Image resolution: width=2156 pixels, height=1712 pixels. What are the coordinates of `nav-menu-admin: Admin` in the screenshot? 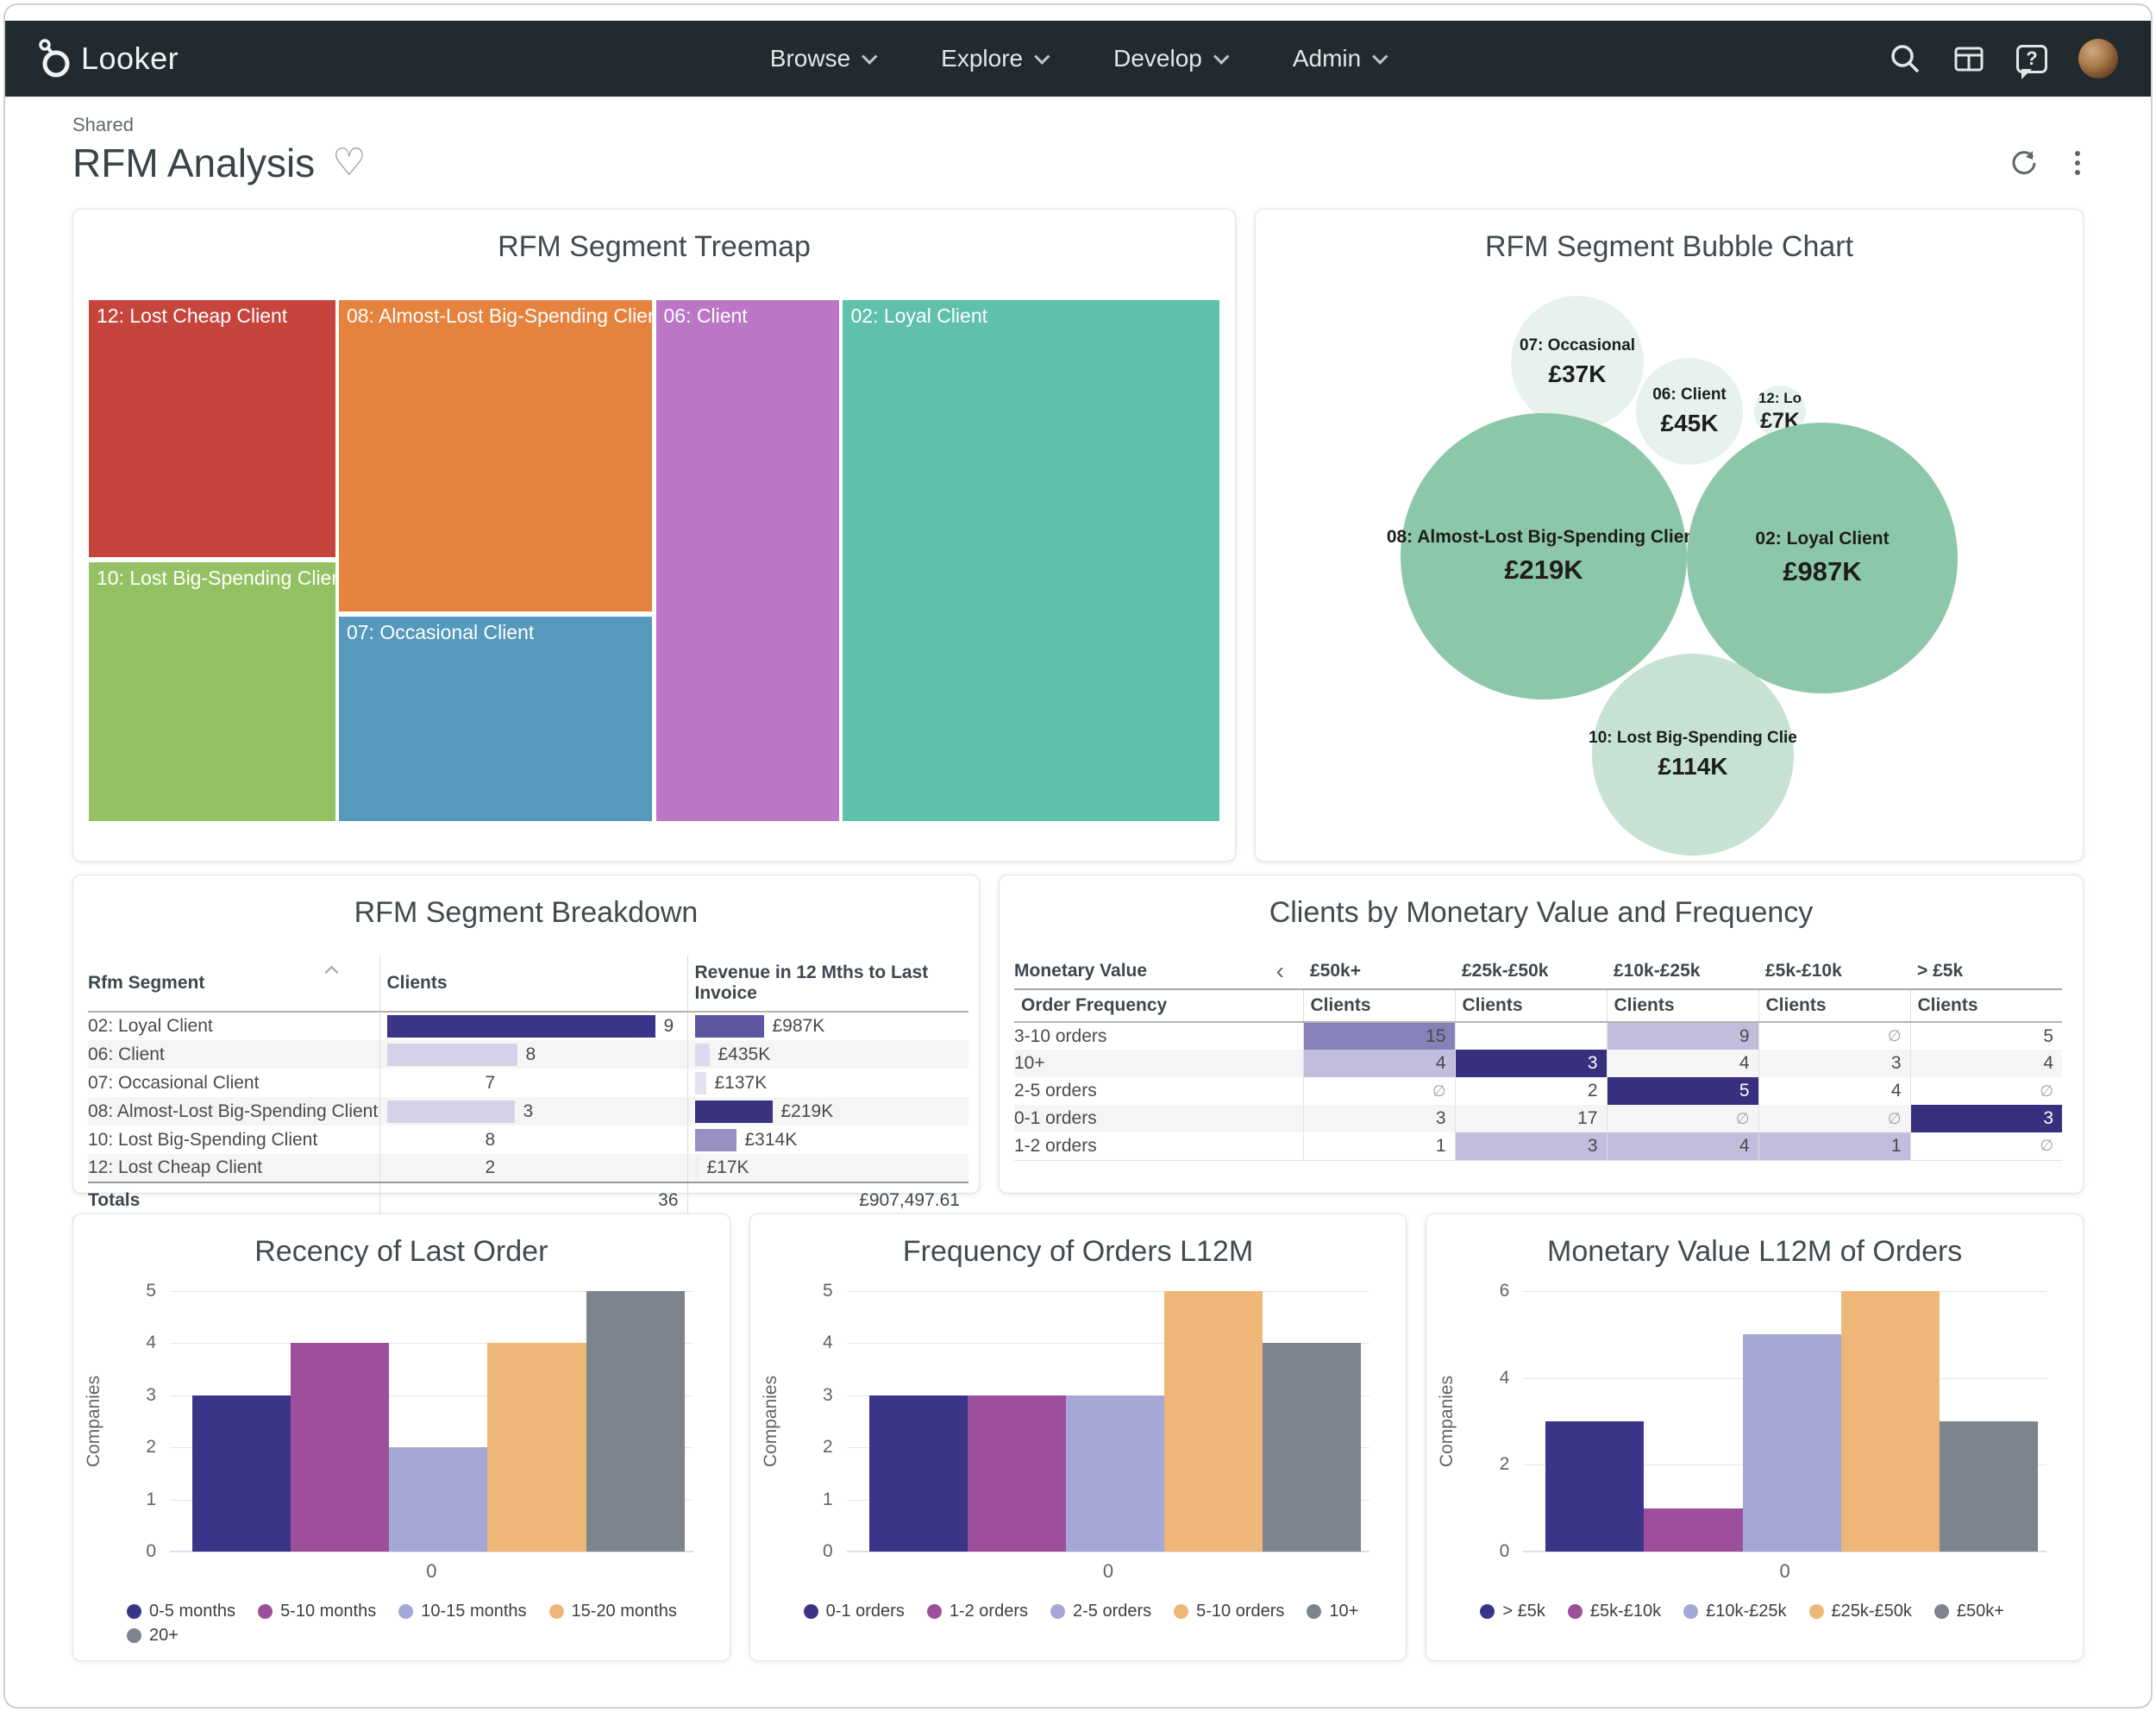 It's located at (1340, 59).